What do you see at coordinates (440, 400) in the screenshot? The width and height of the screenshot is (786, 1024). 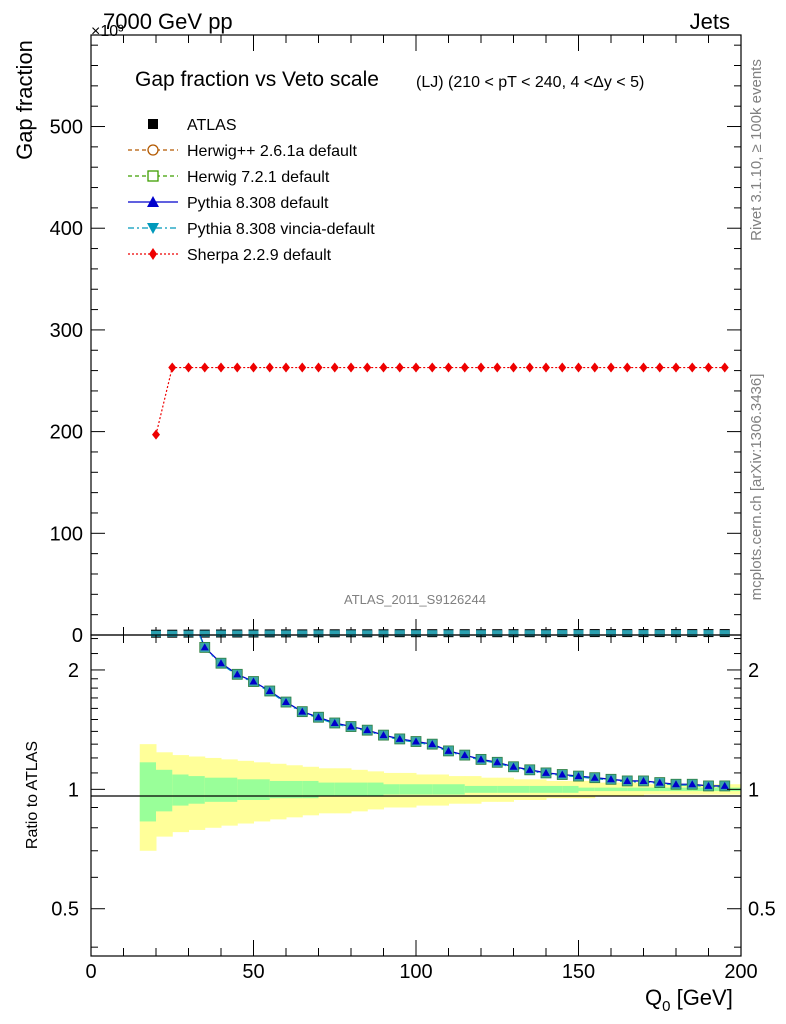 I see `sherpa-line` at bounding box center [440, 400].